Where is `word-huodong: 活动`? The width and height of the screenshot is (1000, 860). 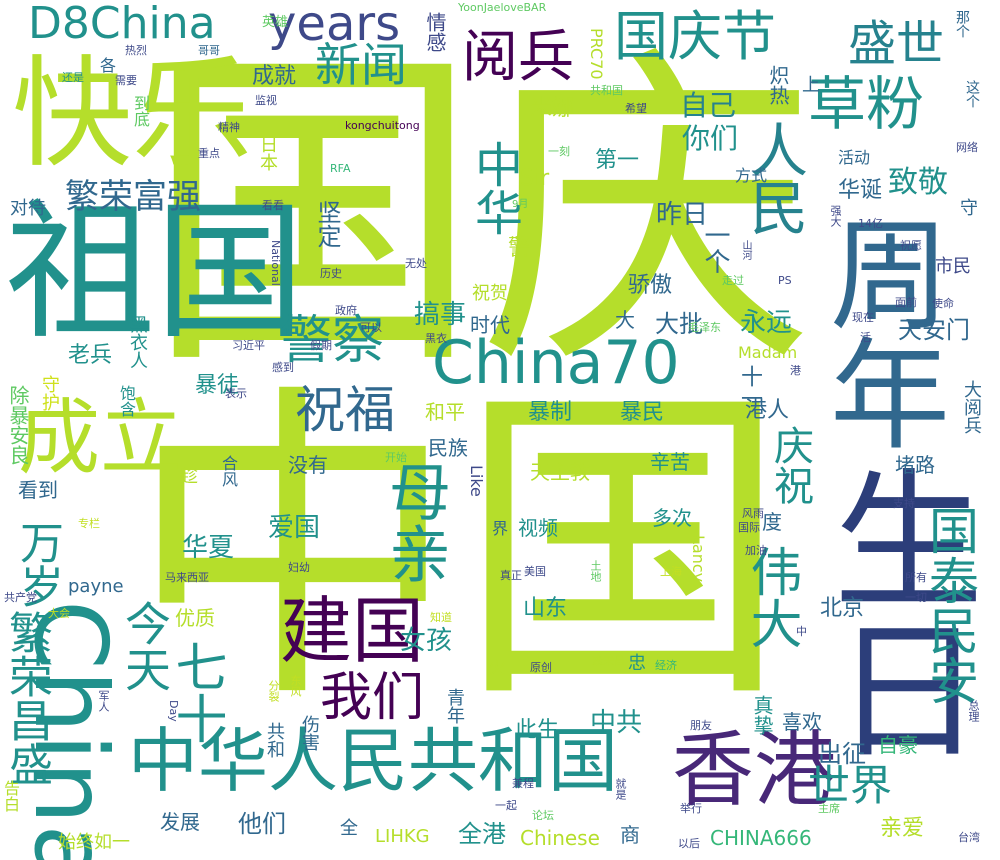
word-huodong: 活动 is located at coordinates (854, 157).